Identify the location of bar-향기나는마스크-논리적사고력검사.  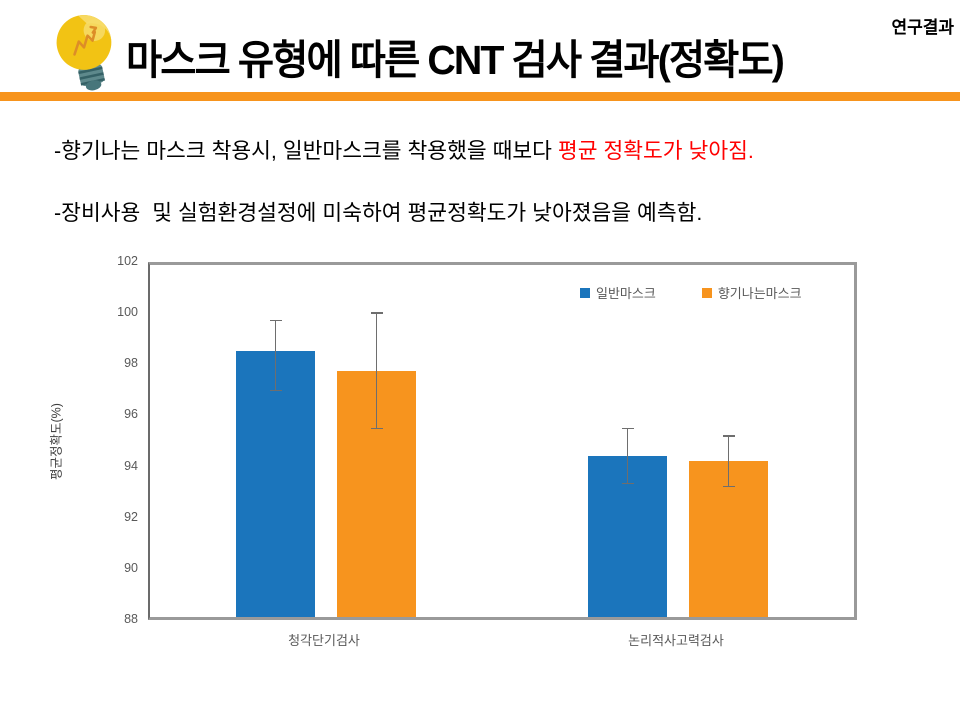
(728, 539).